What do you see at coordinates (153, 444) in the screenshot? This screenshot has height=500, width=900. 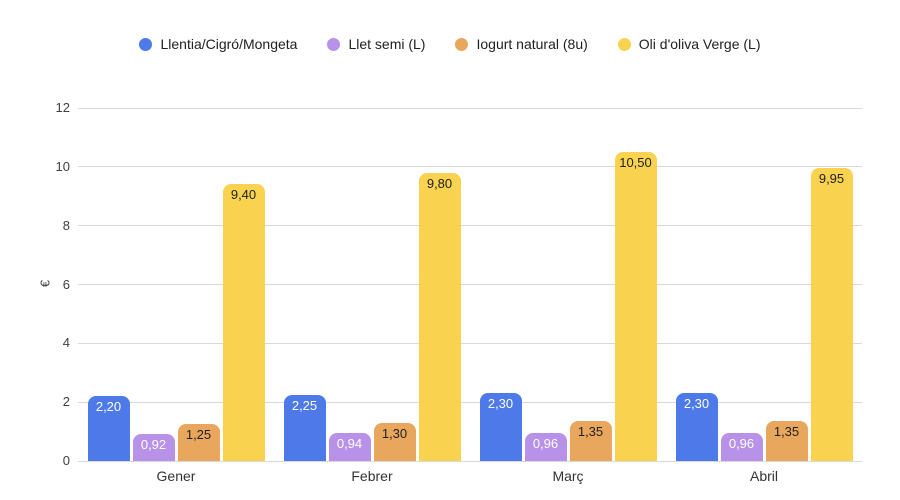 I see `bar-value-label: 0,92` at bounding box center [153, 444].